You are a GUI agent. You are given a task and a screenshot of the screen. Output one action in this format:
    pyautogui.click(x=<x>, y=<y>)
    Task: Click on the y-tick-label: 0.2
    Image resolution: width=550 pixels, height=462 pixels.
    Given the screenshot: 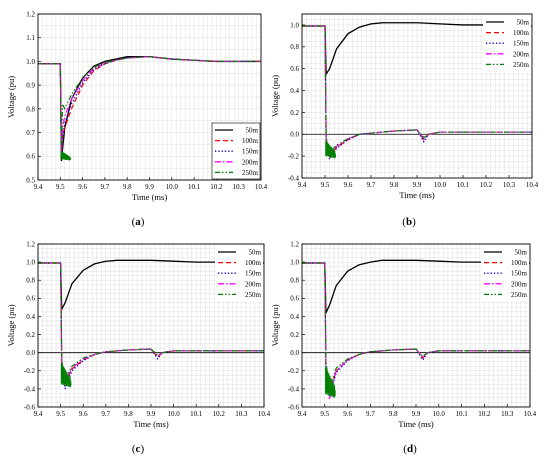 What is the action you would take?
    pyautogui.click(x=294, y=113)
    